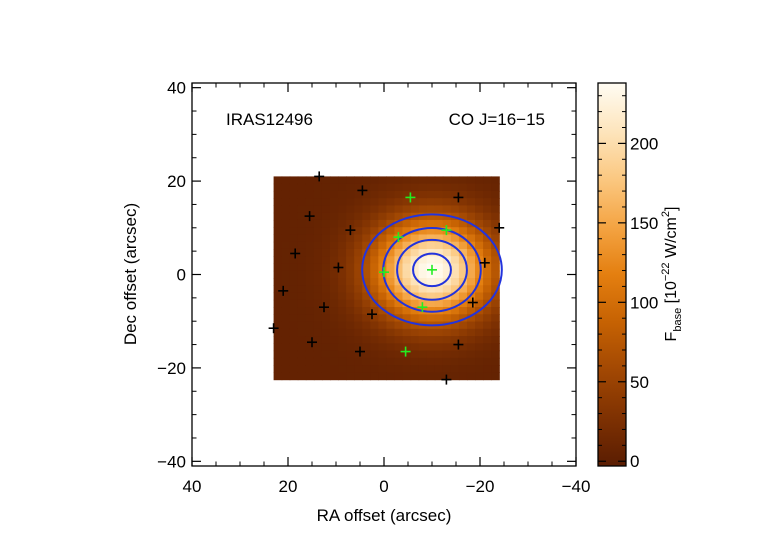 The width and height of the screenshot is (770, 550). I want to click on green-pixel-marker, so click(384, 272).